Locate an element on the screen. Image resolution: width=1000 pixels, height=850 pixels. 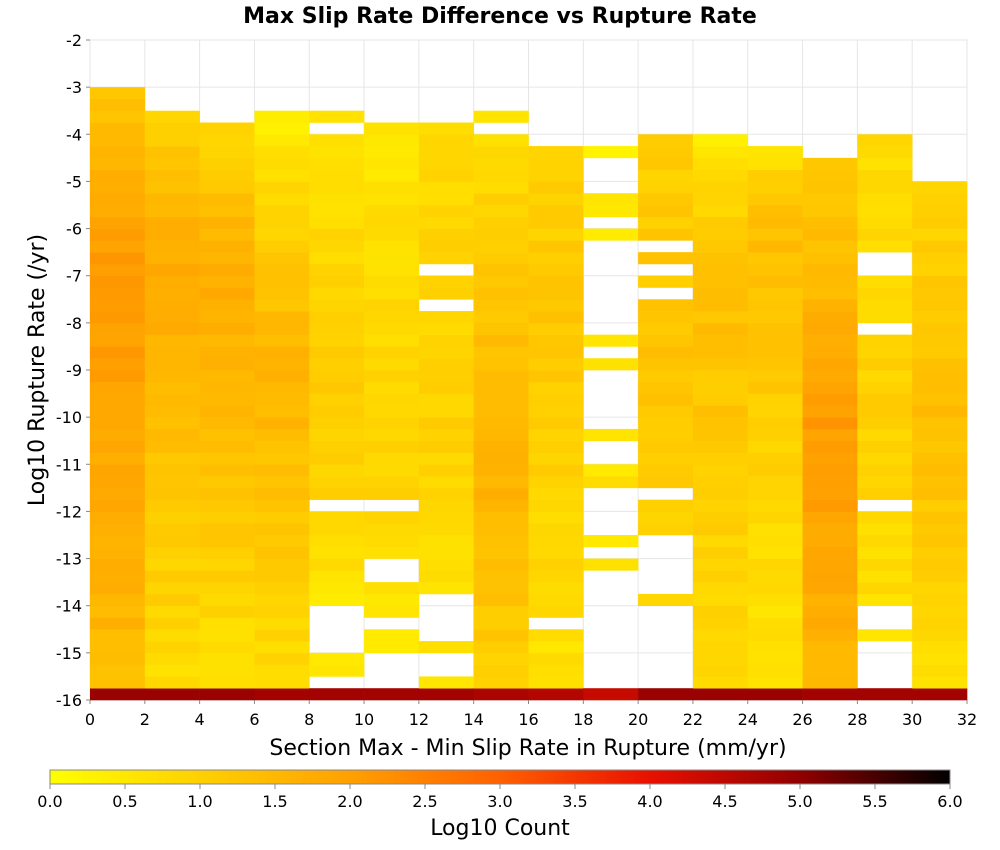
x-tick-label: 22 is located at coordinates (693, 719).